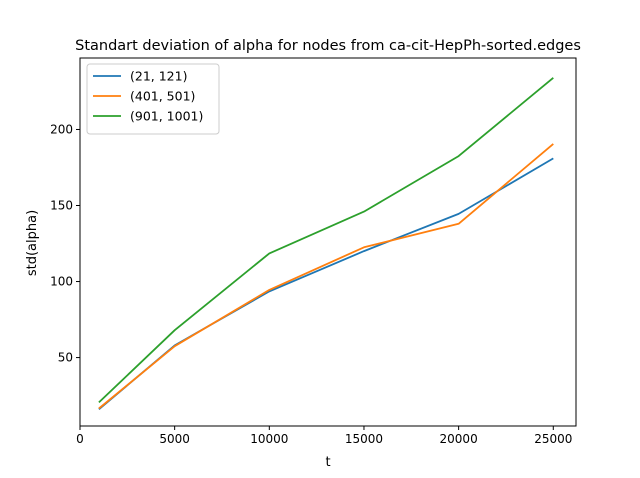  Describe the element at coordinates (80, 439) in the screenshot. I see `x-tick-label: 0` at that location.